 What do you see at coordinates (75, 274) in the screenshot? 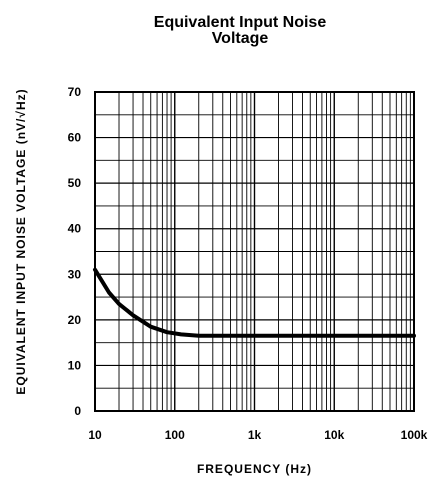
I see `y-tick-label: 30` at bounding box center [75, 274].